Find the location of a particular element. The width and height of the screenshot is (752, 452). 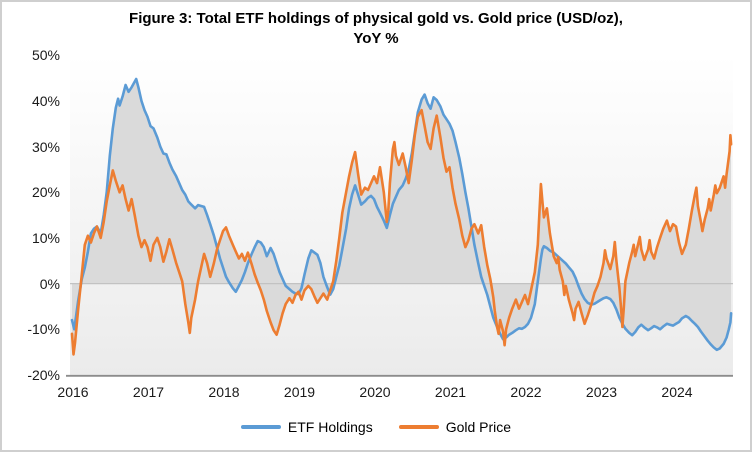

x-tick-label: 2021 is located at coordinates (450, 392).